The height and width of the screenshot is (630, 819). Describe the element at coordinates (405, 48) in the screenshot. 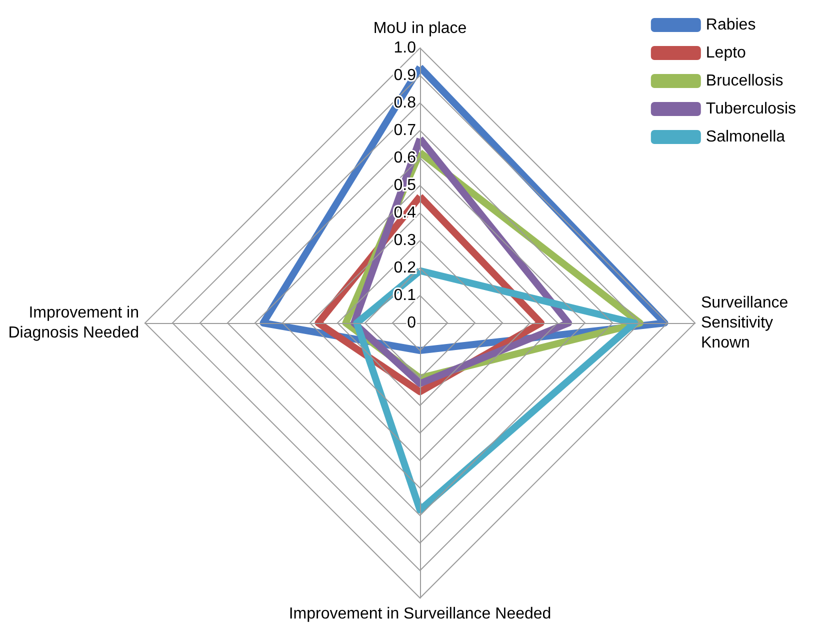

I see `y-tick-label: 1.0` at that location.